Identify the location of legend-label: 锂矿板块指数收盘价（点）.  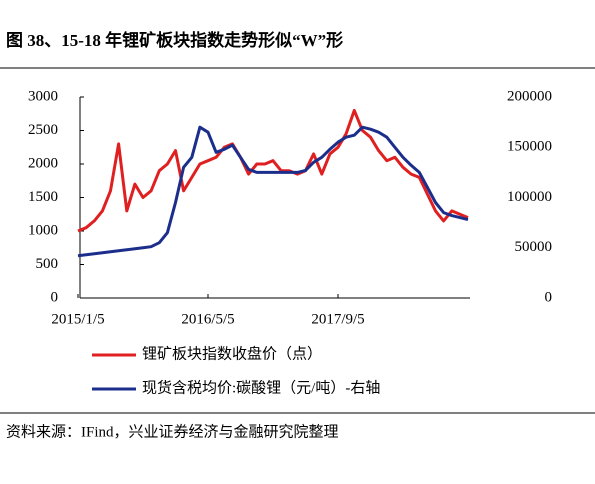
(232, 353).